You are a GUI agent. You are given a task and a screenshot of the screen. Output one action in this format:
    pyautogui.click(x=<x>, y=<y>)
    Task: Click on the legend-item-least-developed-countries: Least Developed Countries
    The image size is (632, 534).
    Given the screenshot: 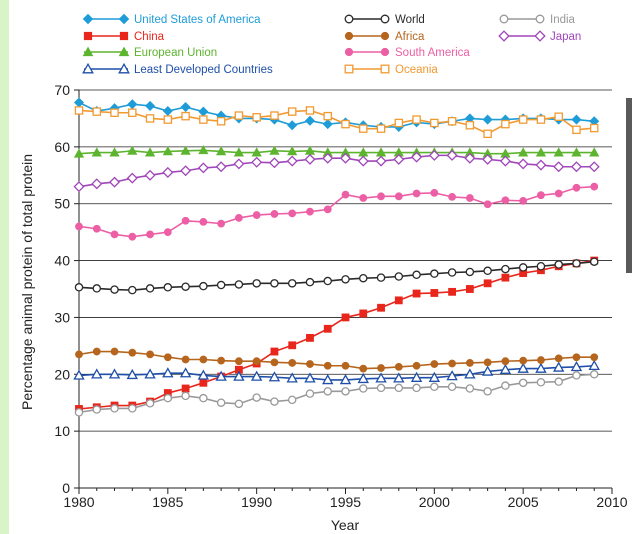 What is the action you would take?
    pyautogui.click(x=177, y=69)
    